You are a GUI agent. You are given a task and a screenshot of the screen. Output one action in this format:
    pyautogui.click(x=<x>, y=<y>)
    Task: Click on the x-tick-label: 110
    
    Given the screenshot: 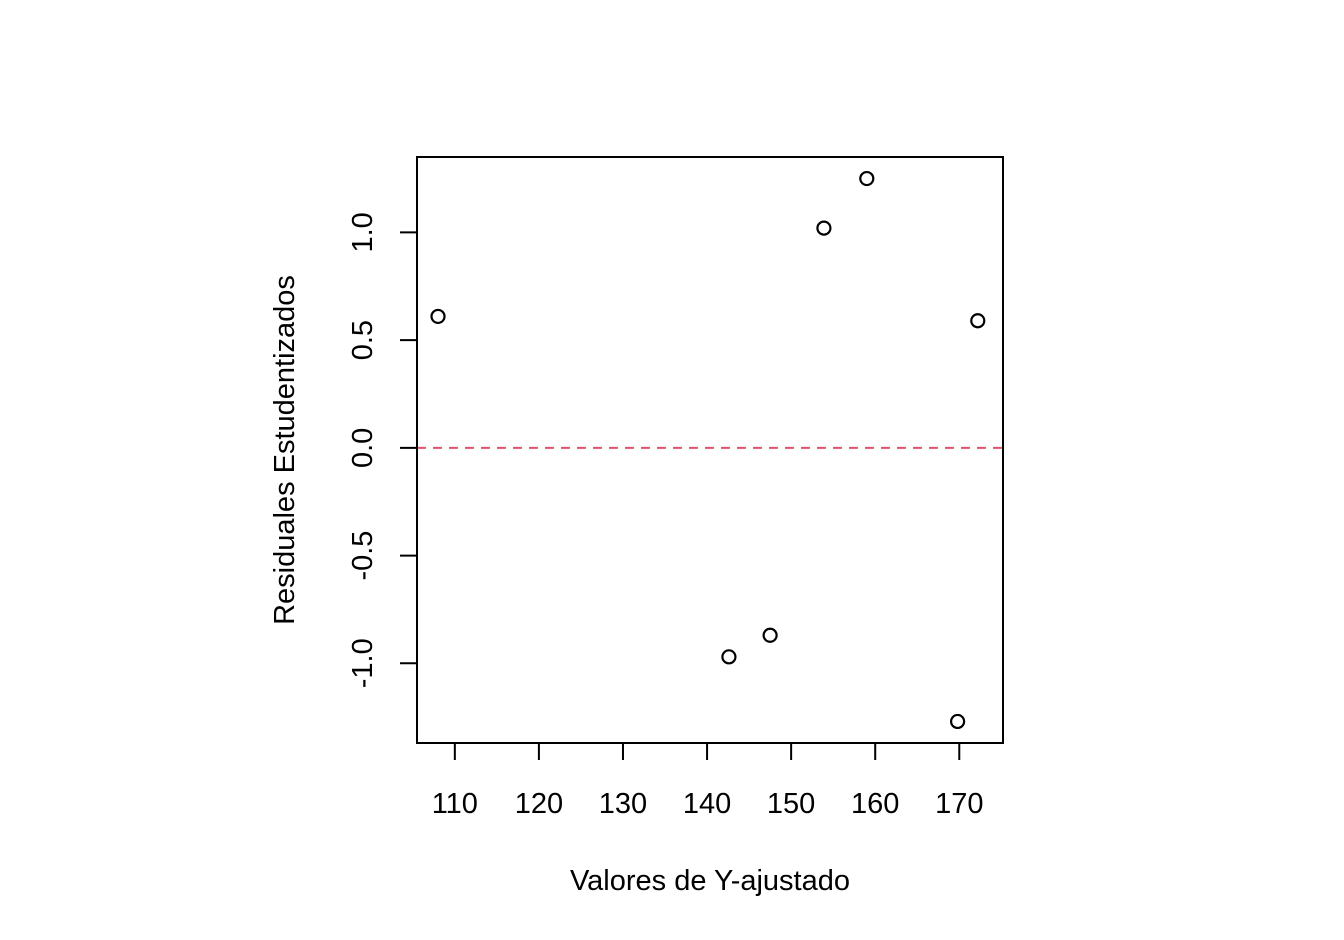 What is the action you would take?
    pyautogui.click(x=455, y=804)
    